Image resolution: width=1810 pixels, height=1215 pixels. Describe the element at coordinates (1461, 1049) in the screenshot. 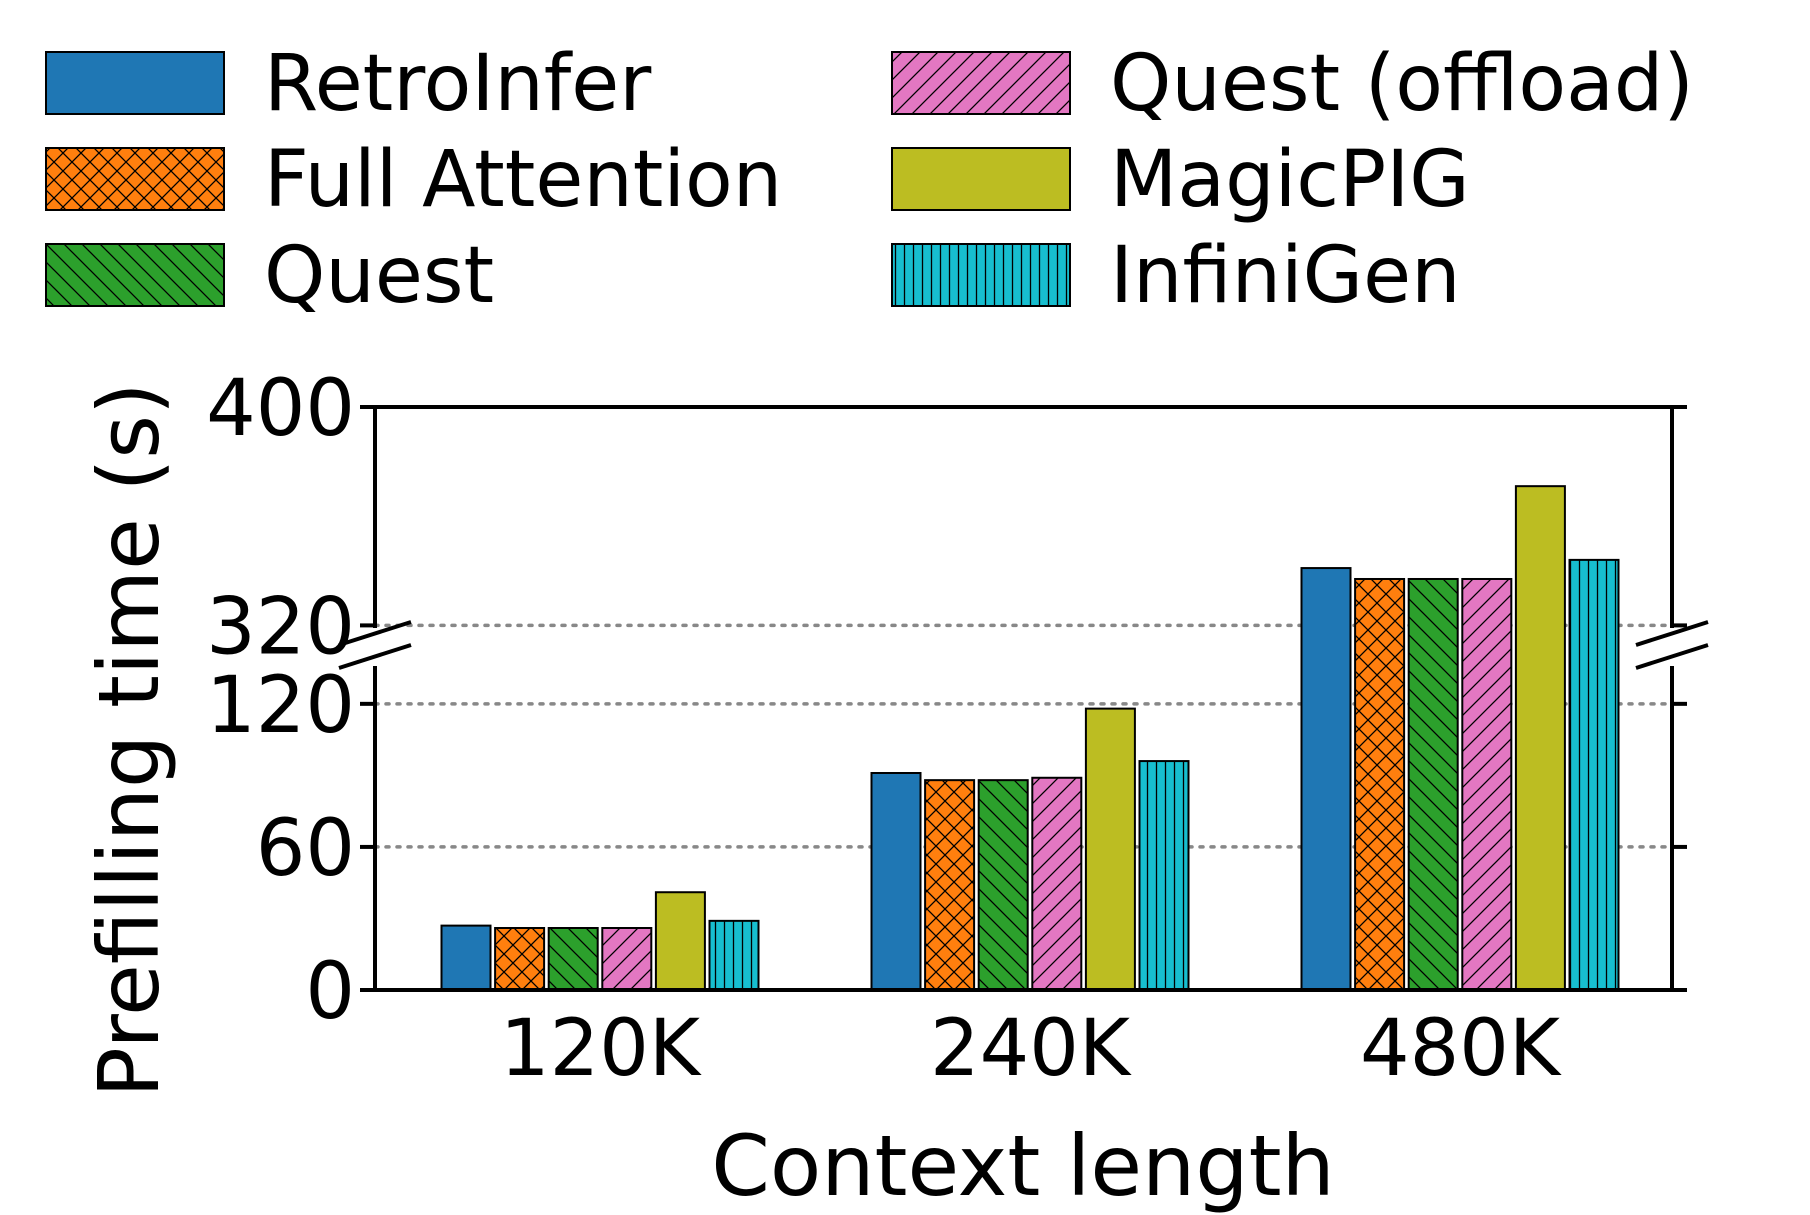

I see `x-tick-label: 480K` at that location.